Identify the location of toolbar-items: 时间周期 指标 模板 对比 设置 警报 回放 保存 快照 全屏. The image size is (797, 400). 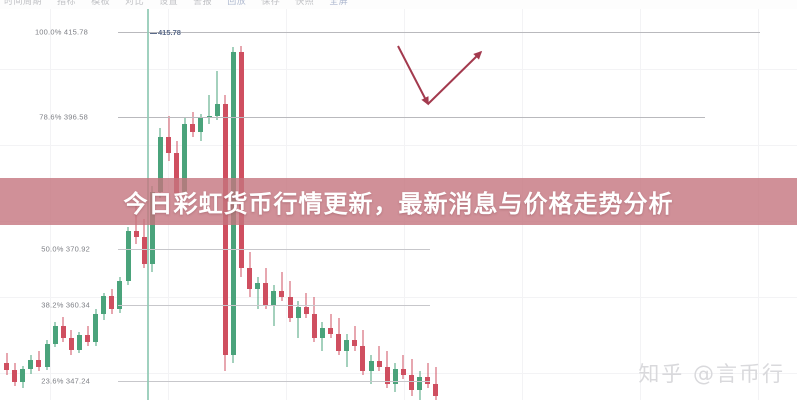
(182, 3).